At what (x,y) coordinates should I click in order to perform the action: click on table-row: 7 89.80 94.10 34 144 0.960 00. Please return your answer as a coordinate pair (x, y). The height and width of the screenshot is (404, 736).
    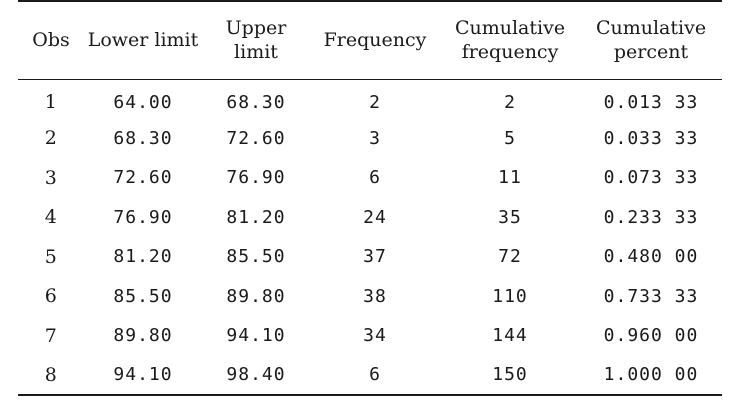
    Looking at the image, I should click on (370, 336).